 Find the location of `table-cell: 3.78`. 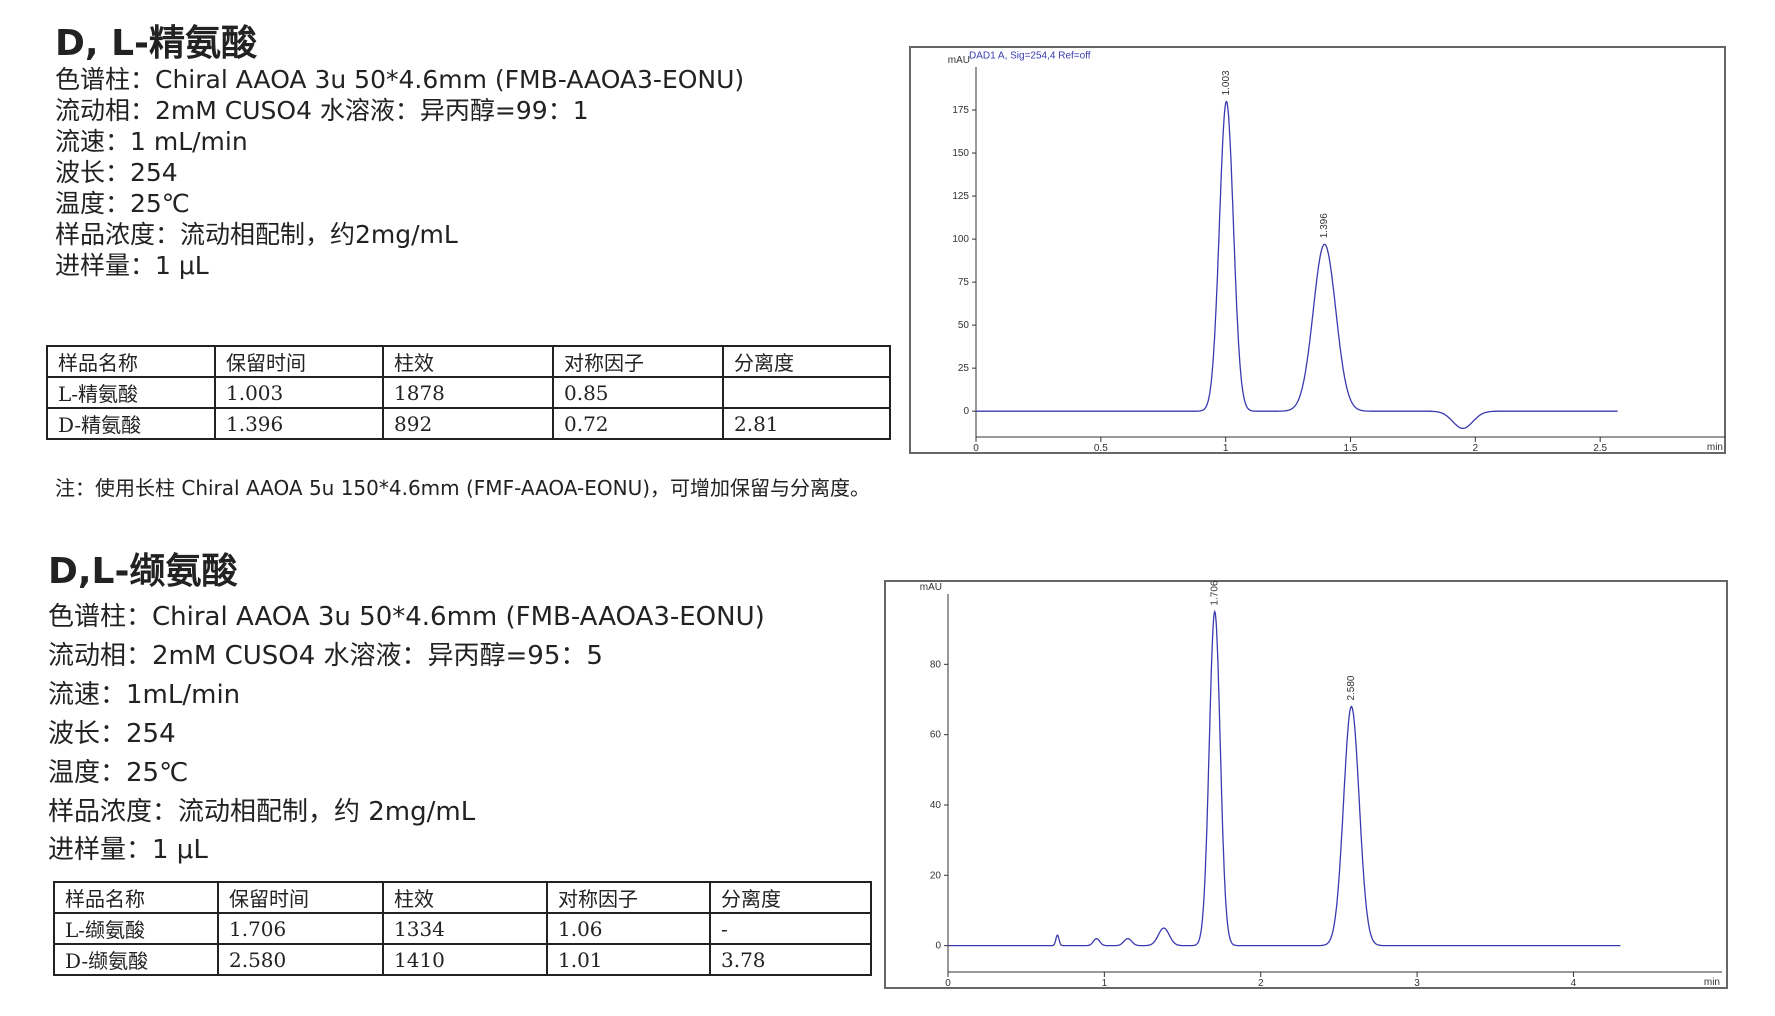

table-cell: 3.78 is located at coordinates (790, 959).